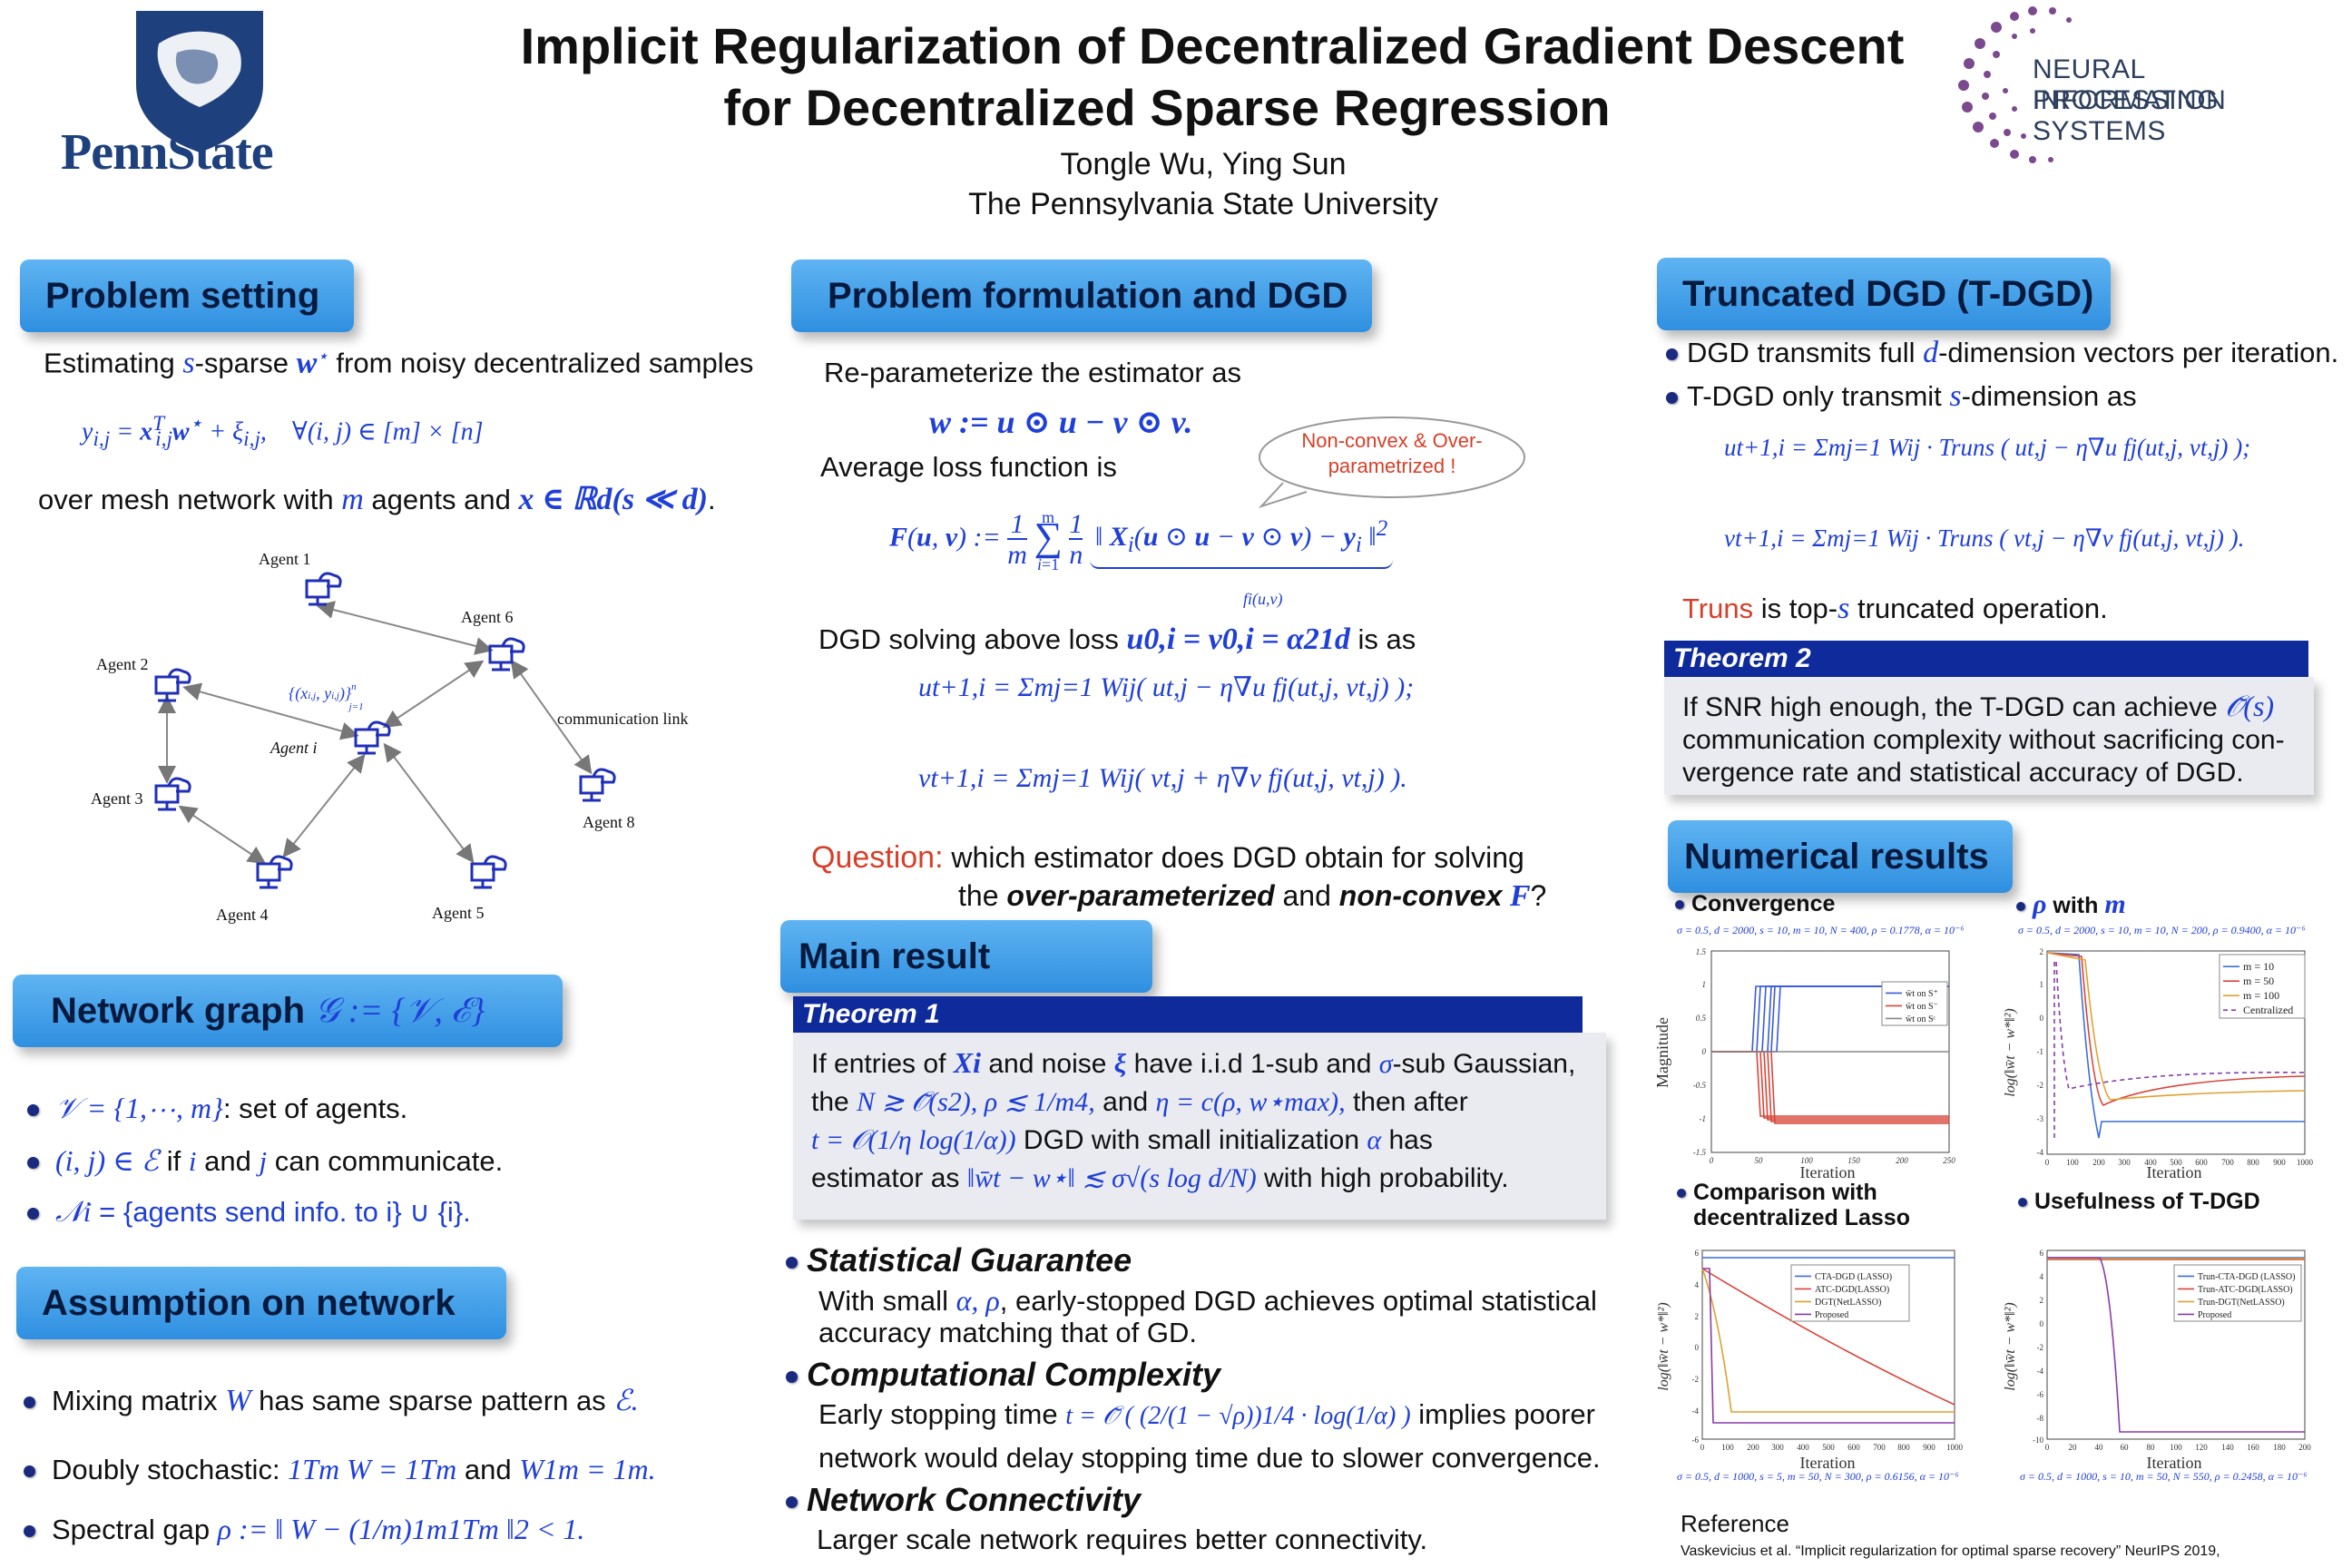  What do you see at coordinates (217, 1108) in the screenshot?
I see `network-graph-bullet-1: 𝒱 = {1,⋯, m}: set of agents.` at bounding box center [217, 1108].